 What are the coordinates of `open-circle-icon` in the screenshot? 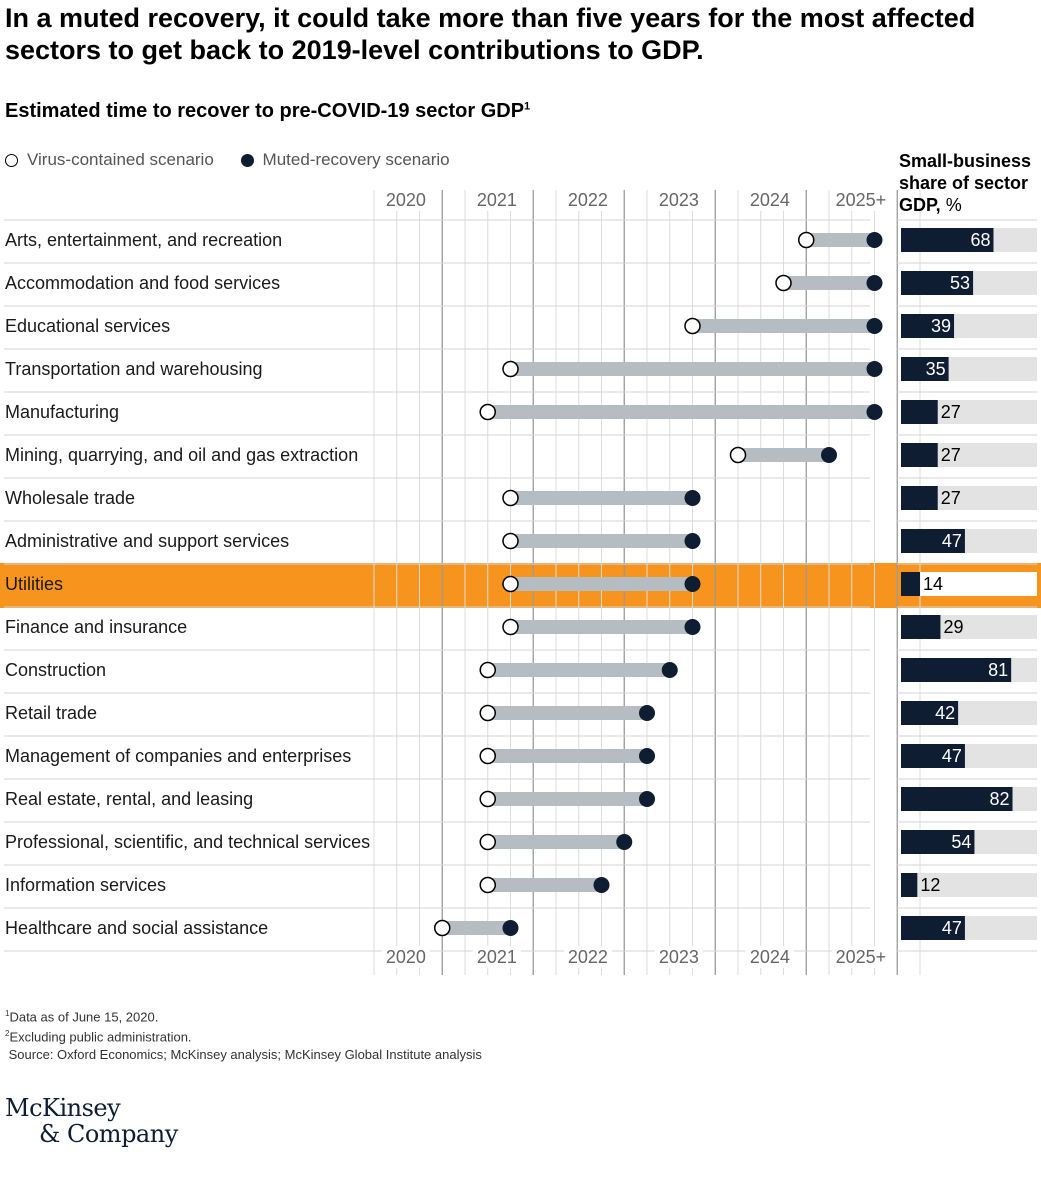 It's located at (11, 160).